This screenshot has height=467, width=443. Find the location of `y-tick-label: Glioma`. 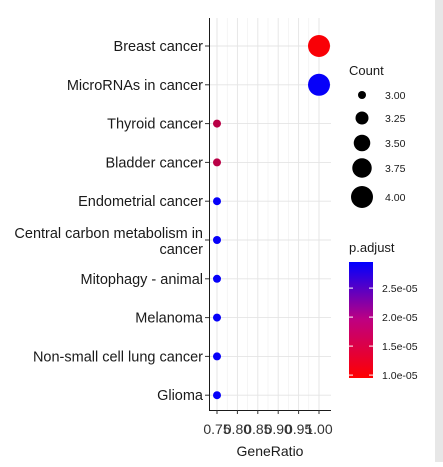

y-tick-label: Glioma is located at coordinates (180, 396).